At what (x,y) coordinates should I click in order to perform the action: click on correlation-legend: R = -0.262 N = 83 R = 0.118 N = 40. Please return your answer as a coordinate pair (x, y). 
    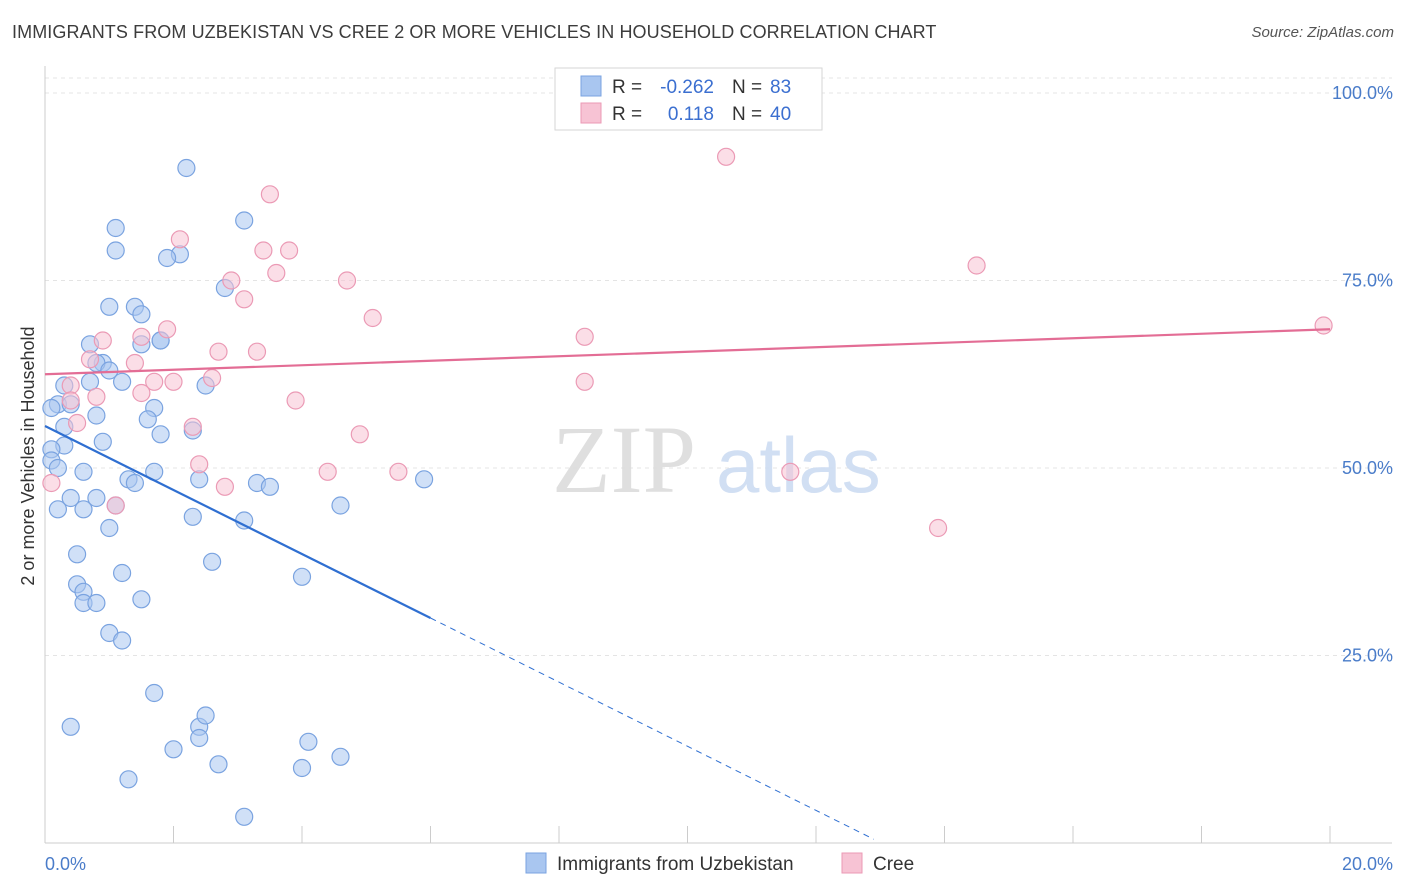
    Looking at the image, I should click on (688, 99).